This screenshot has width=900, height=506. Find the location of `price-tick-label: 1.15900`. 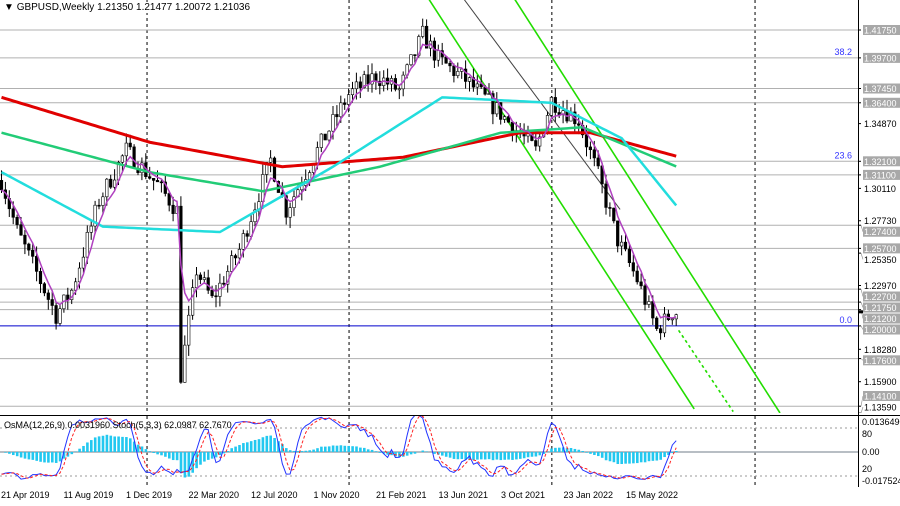

price-tick-label: 1.15900 is located at coordinates (880, 382).